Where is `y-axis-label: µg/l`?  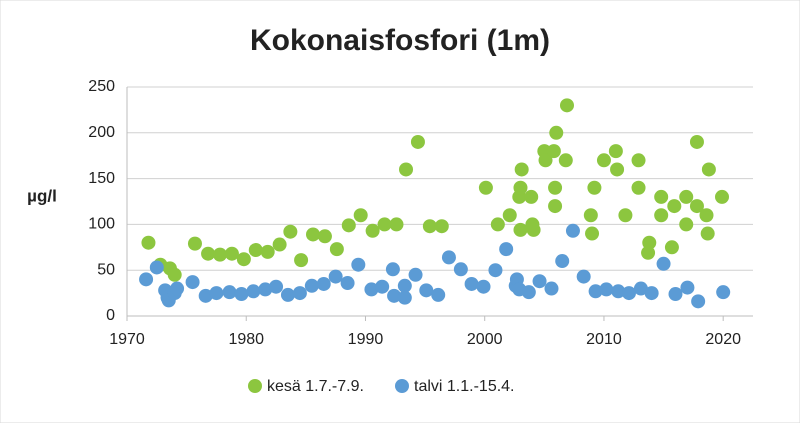
y-axis-label: µg/l is located at coordinates (42, 195).